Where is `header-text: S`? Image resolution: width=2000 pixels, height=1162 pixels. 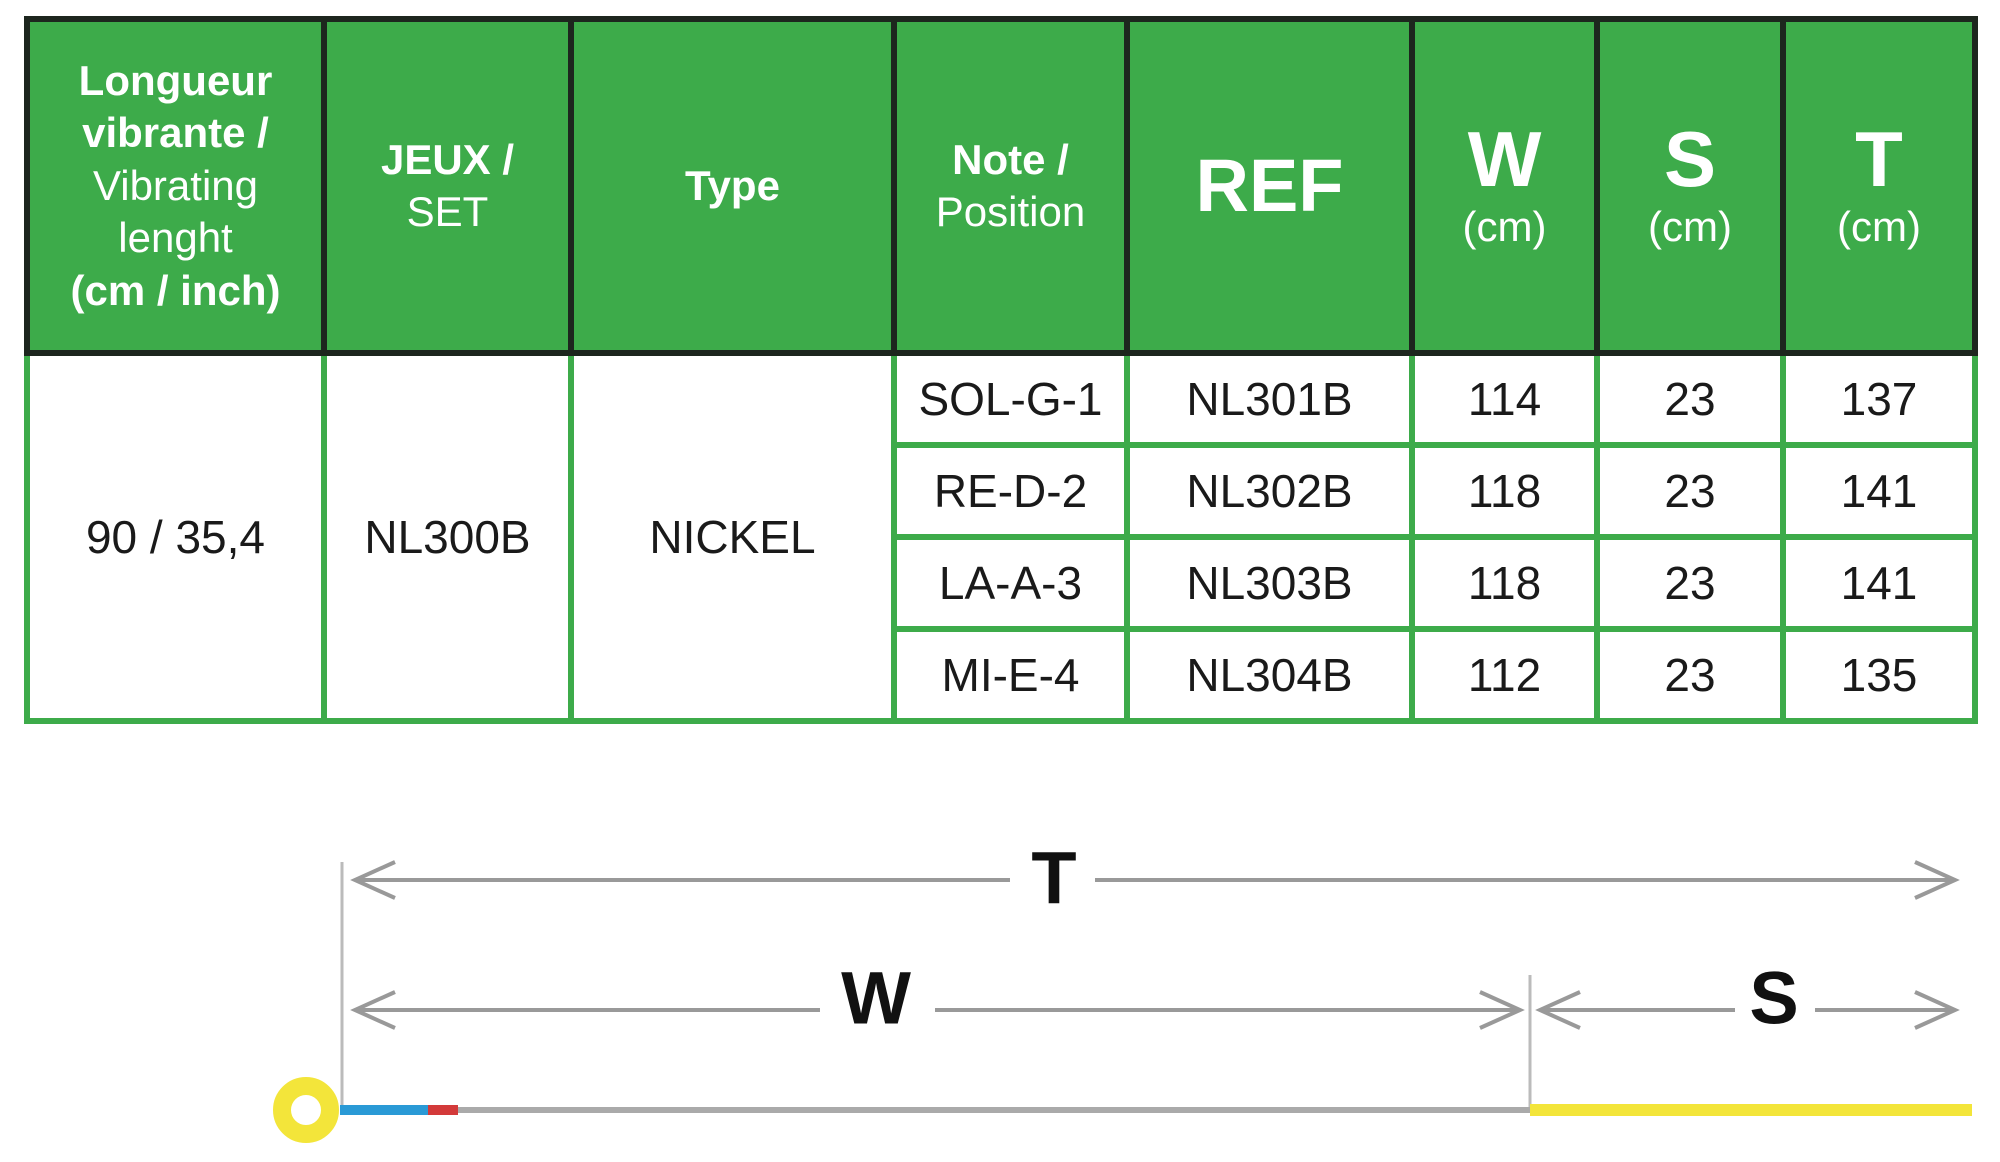
header-text: S is located at coordinates (1690, 158).